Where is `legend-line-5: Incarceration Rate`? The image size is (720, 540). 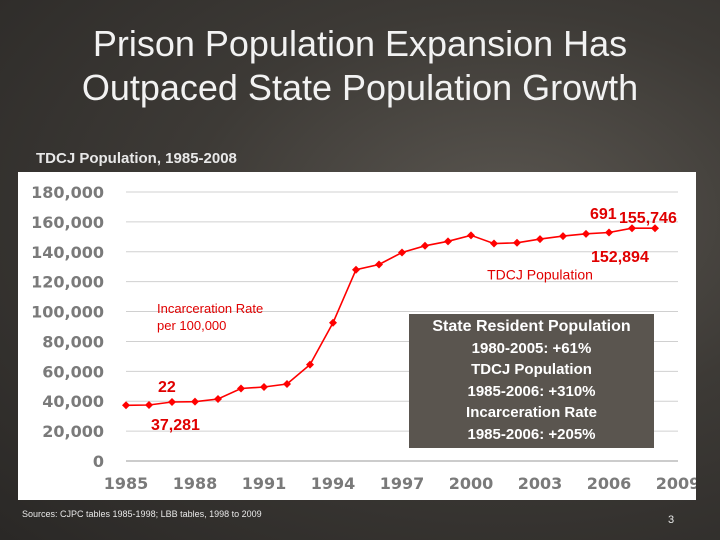 legend-line-5: Incarceration Rate is located at coordinates (531, 412).